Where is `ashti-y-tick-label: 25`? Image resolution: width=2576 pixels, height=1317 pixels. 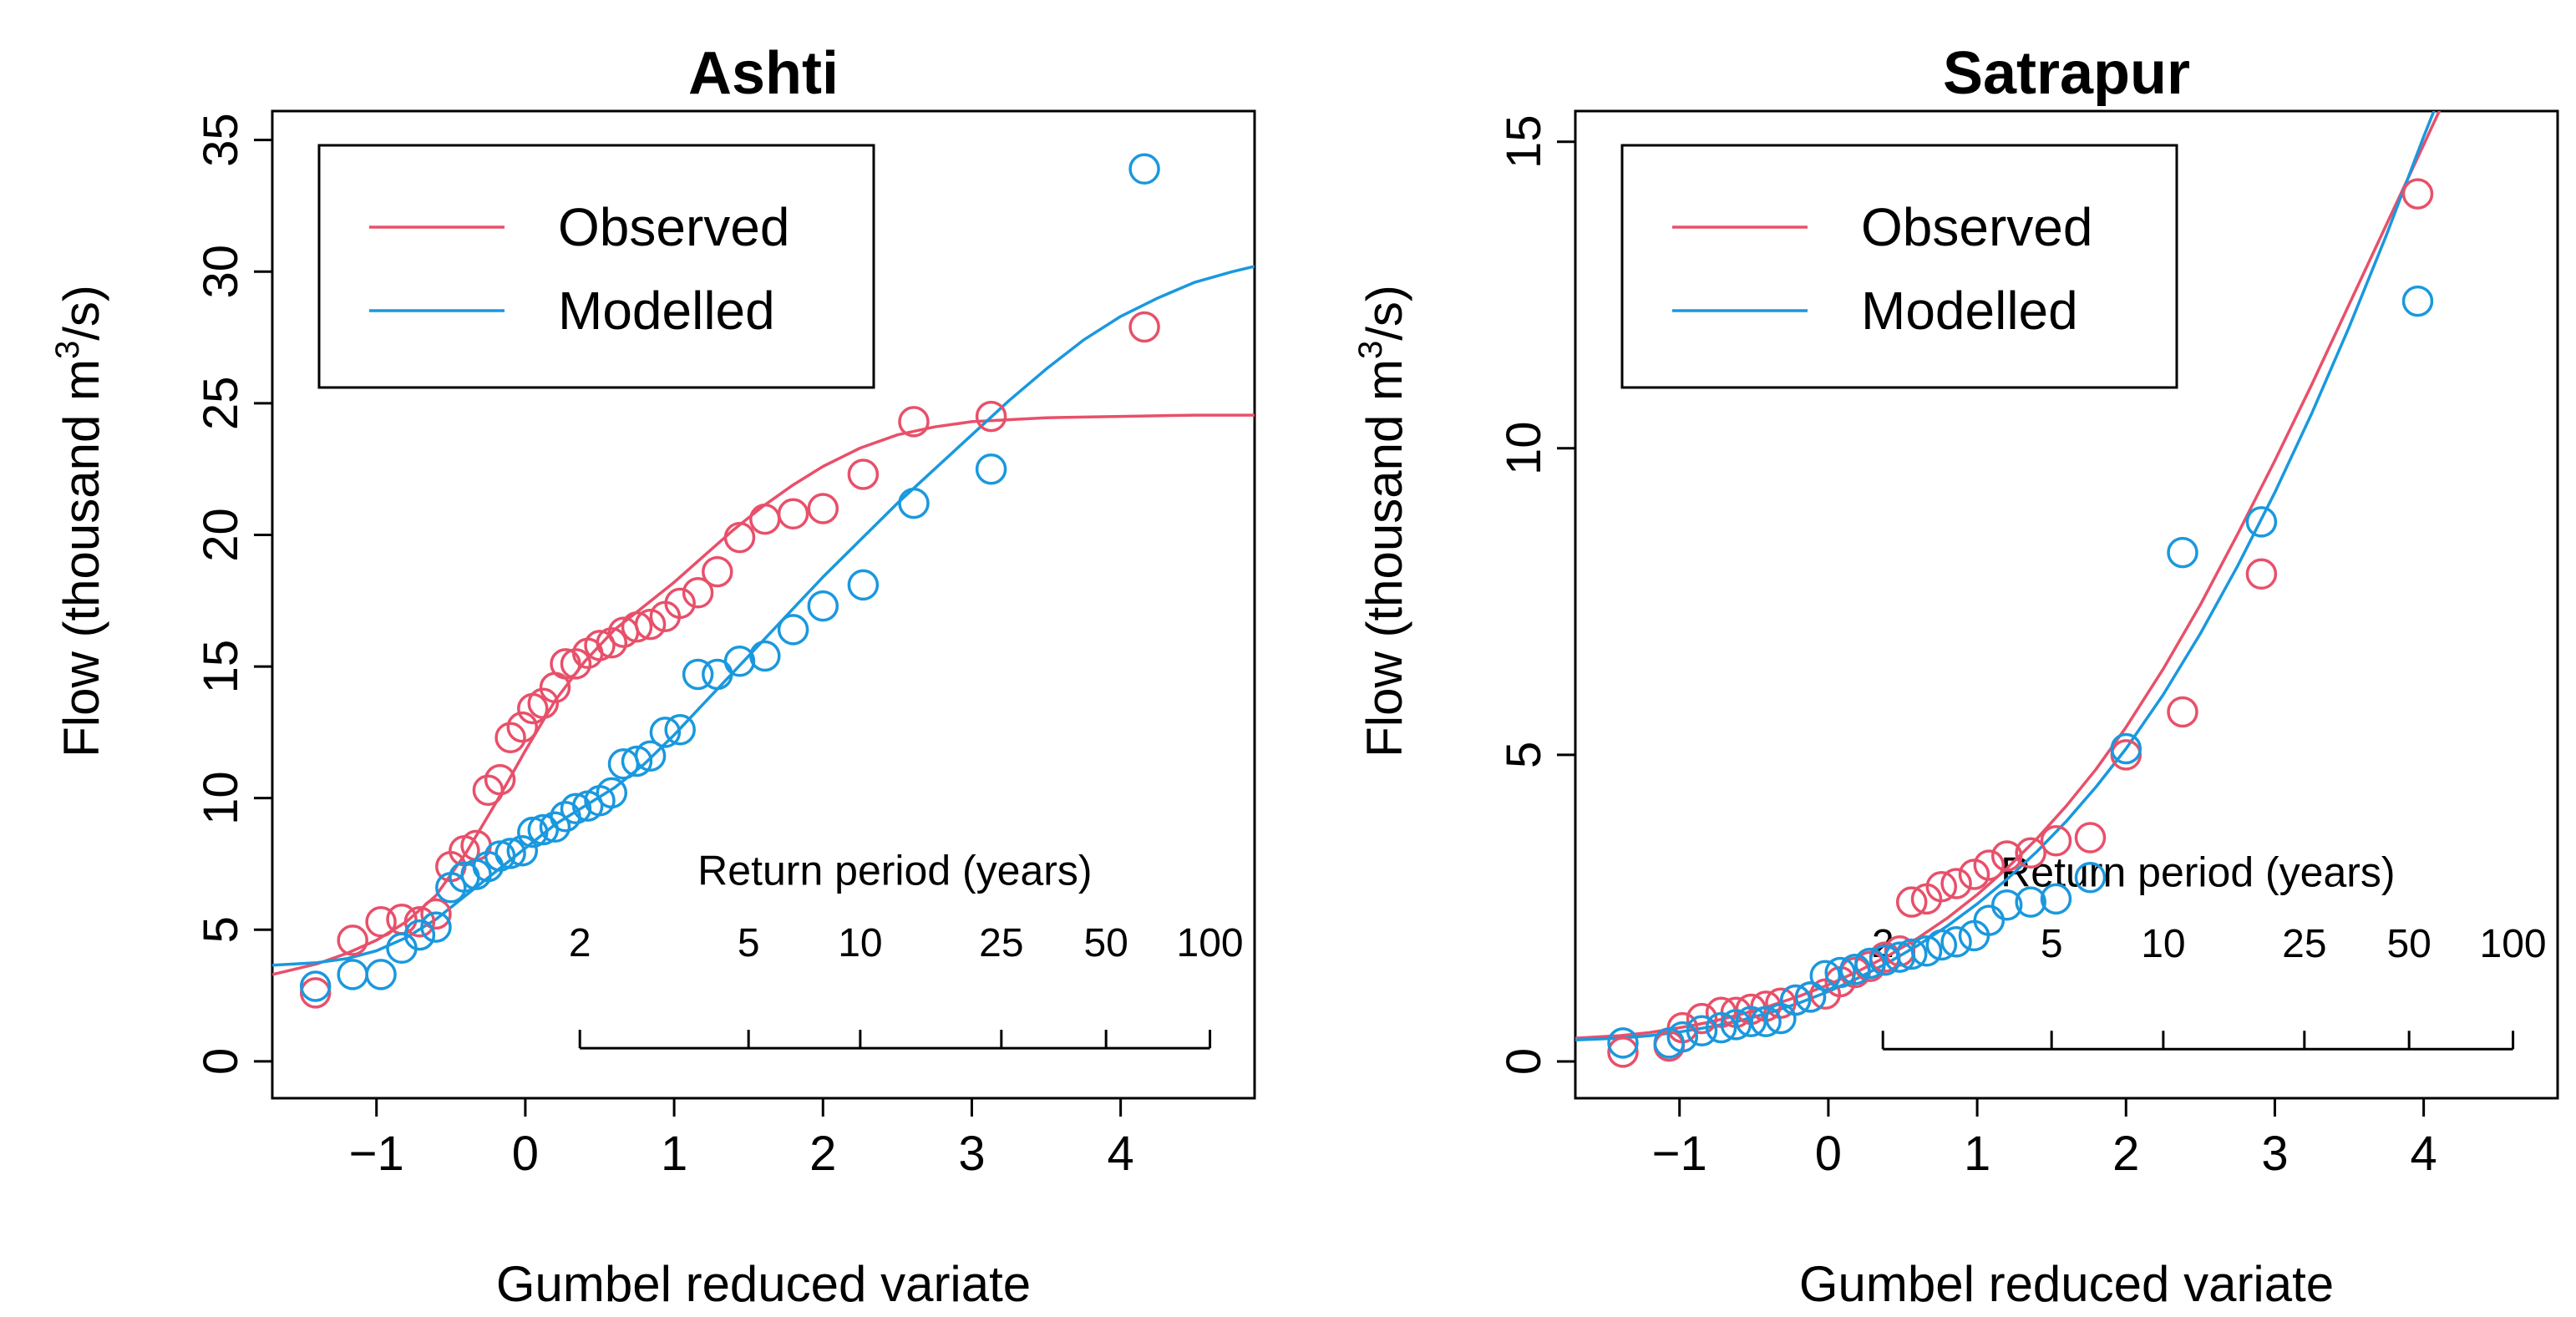 ashti-y-tick-label: 25 is located at coordinates (221, 404).